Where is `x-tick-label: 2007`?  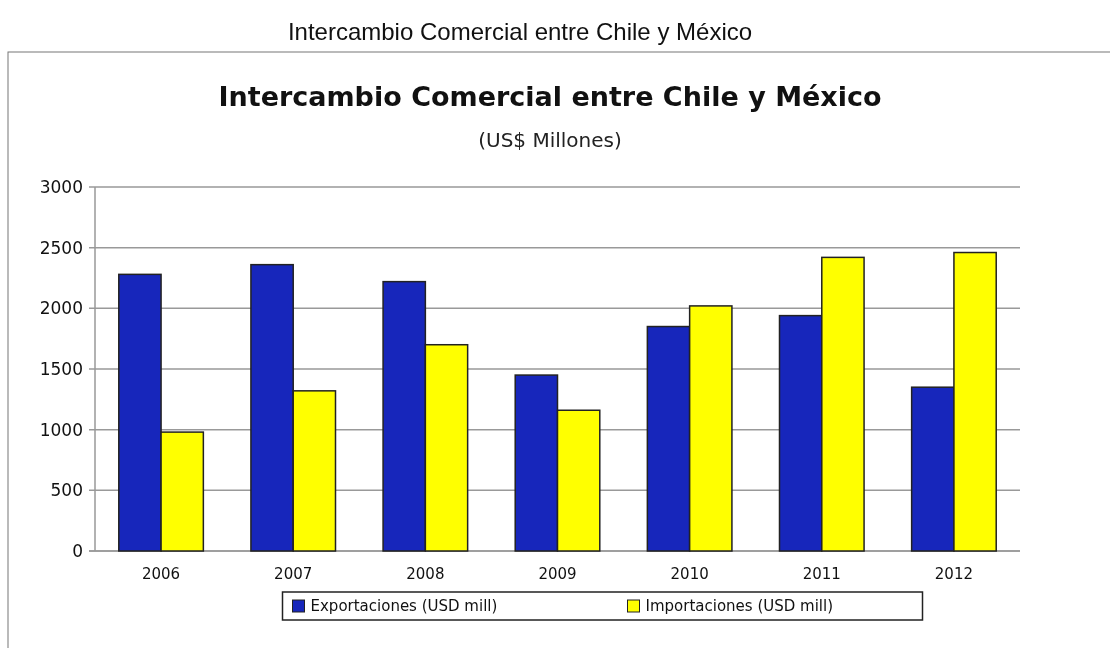
x-tick-label: 2007 is located at coordinates (293, 574).